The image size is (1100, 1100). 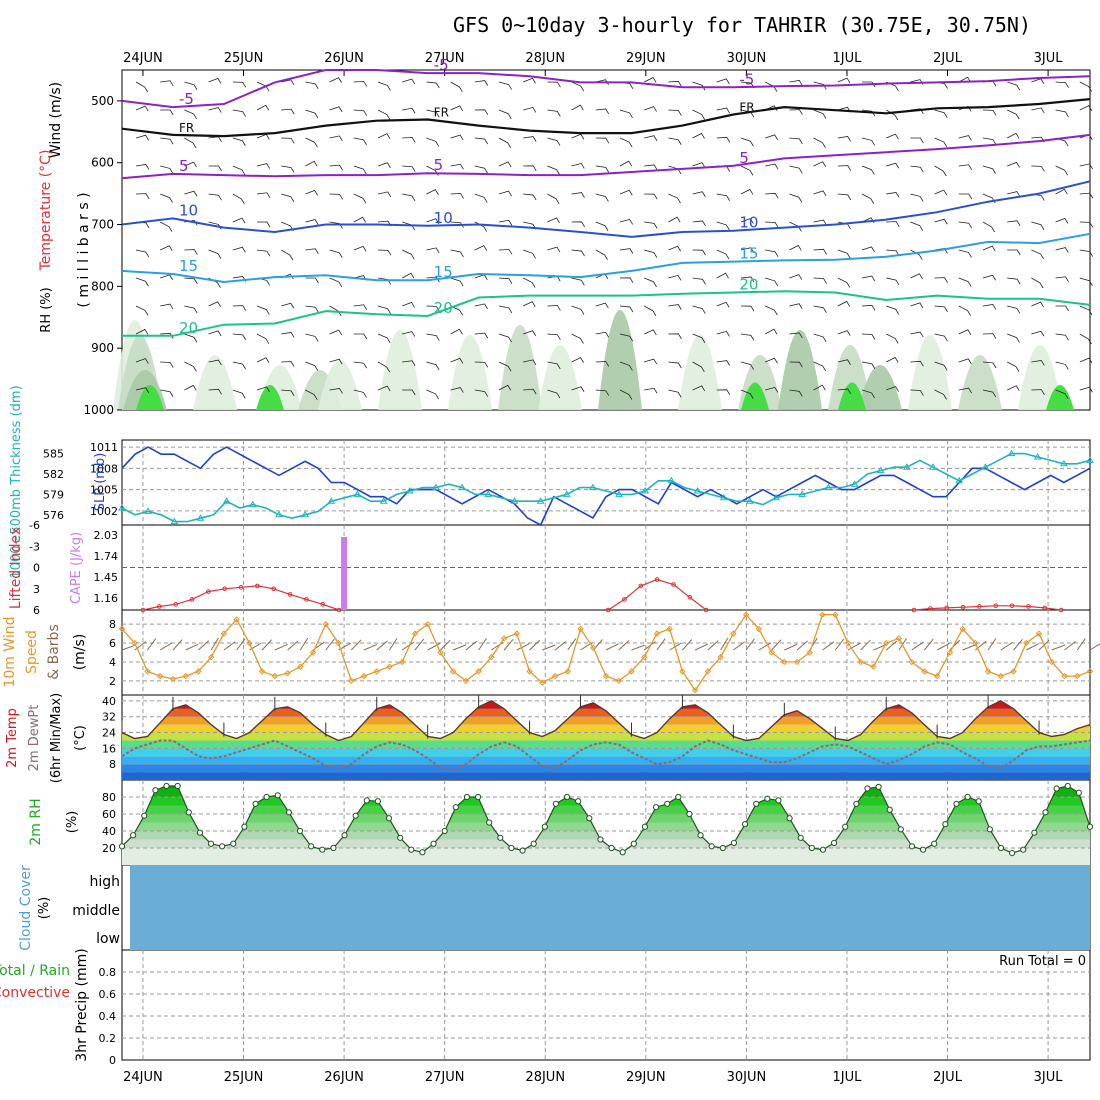 I want to click on y-tick-label: 0.6, so click(x=108, y=994).